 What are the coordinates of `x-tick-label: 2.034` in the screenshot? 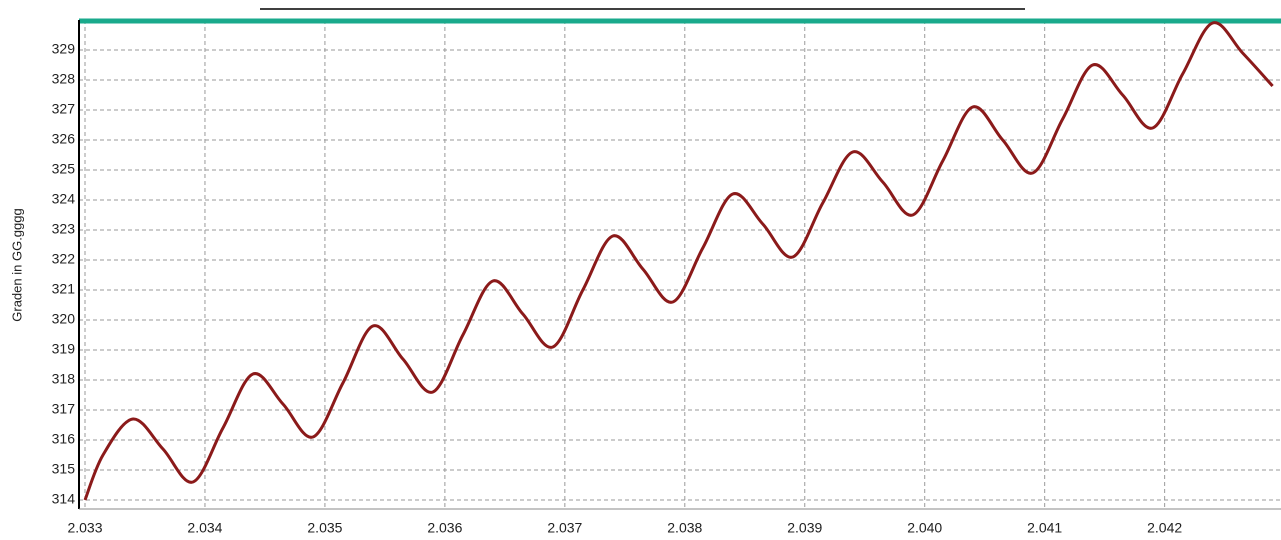 It's located at (204, 528).